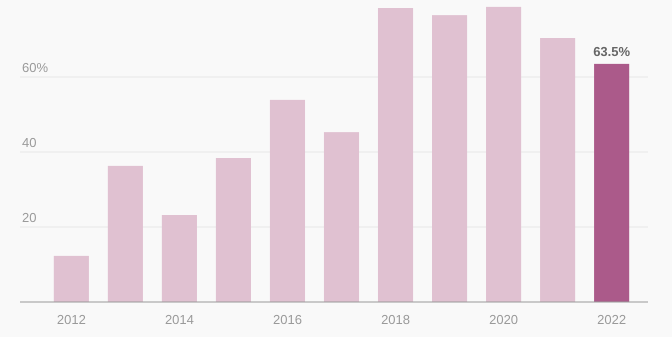 This screenshot has width=672, height=337. I want to click on x-tick-label: 2016, so click(287, 319).